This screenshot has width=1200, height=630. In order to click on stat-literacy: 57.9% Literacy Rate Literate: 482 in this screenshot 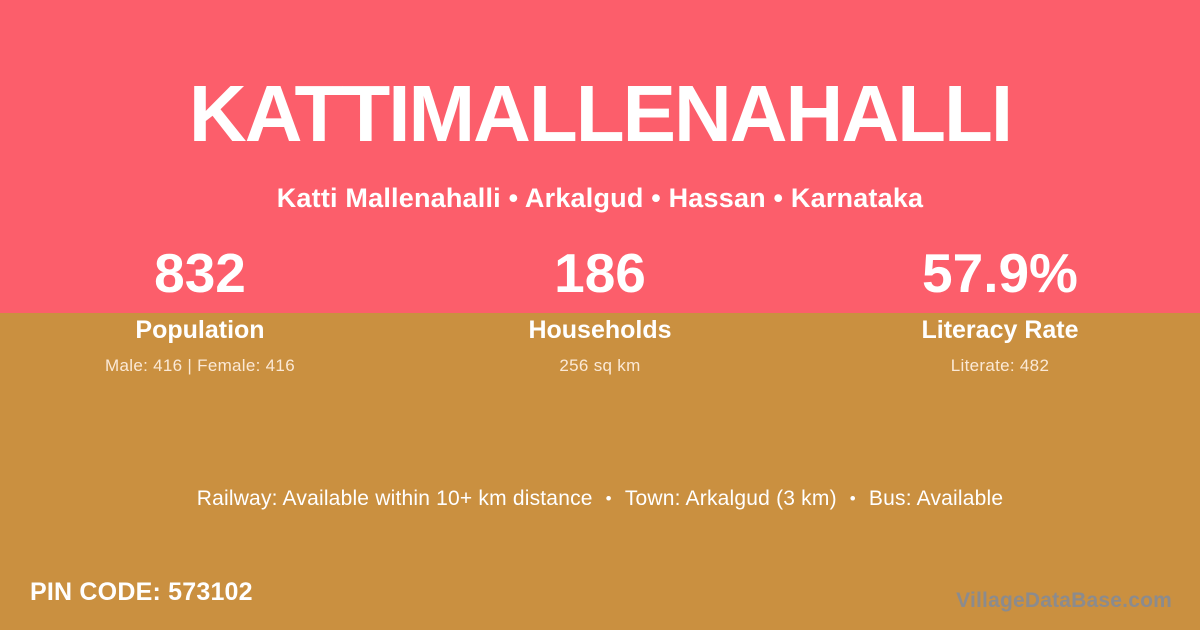, I will do `click(1000, 311)`.